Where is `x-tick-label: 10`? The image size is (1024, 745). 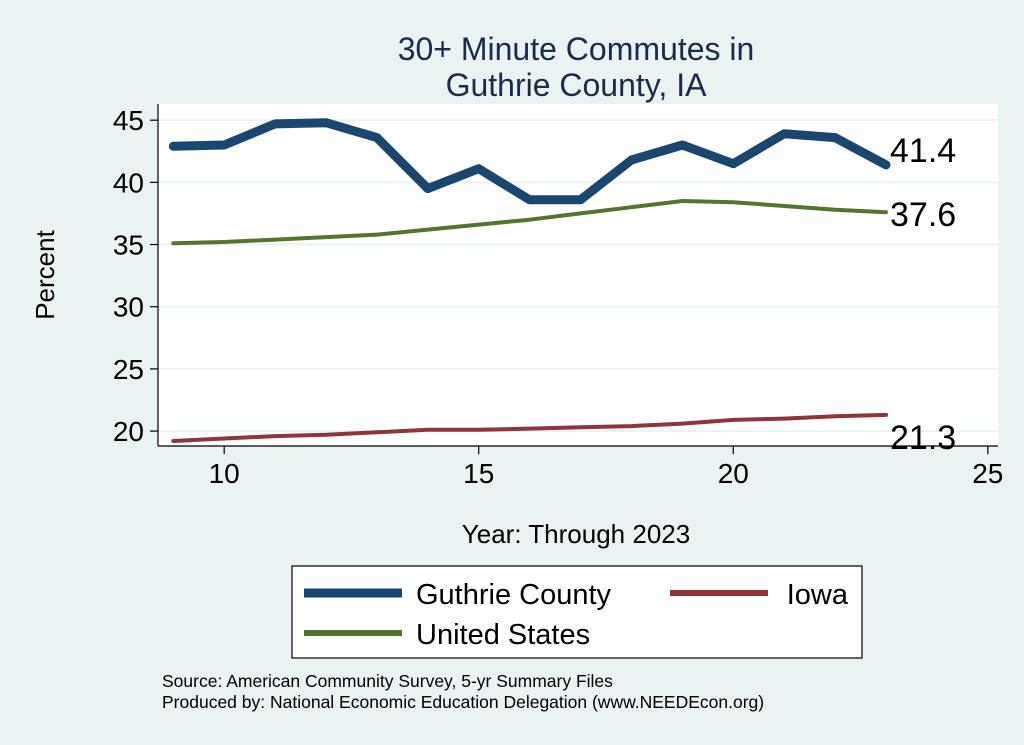 x-tick-label: 10 is located at coordinates (224, 473).